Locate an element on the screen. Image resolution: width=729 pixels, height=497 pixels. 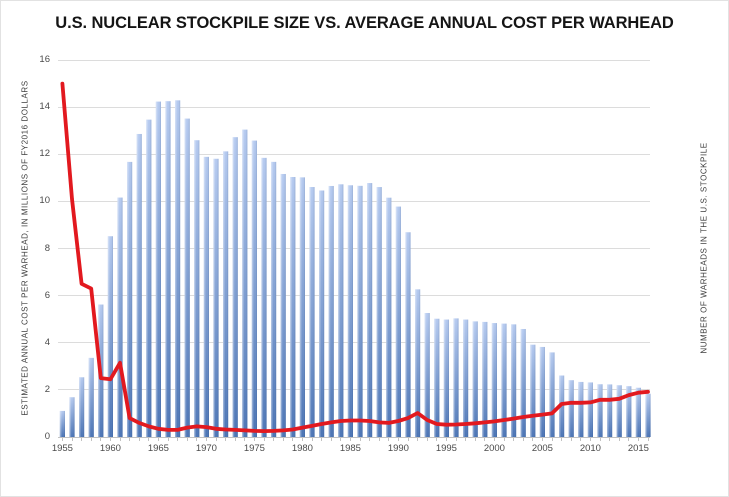
left-axis-tick-label: 2 is located at coordinates (47, 389).